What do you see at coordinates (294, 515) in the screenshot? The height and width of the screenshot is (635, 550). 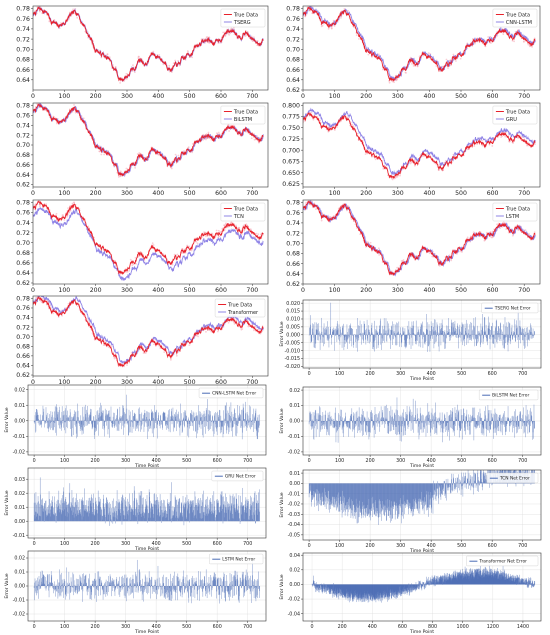 I see `y-tick-label: -0.03` at bounding box center [294, 515].